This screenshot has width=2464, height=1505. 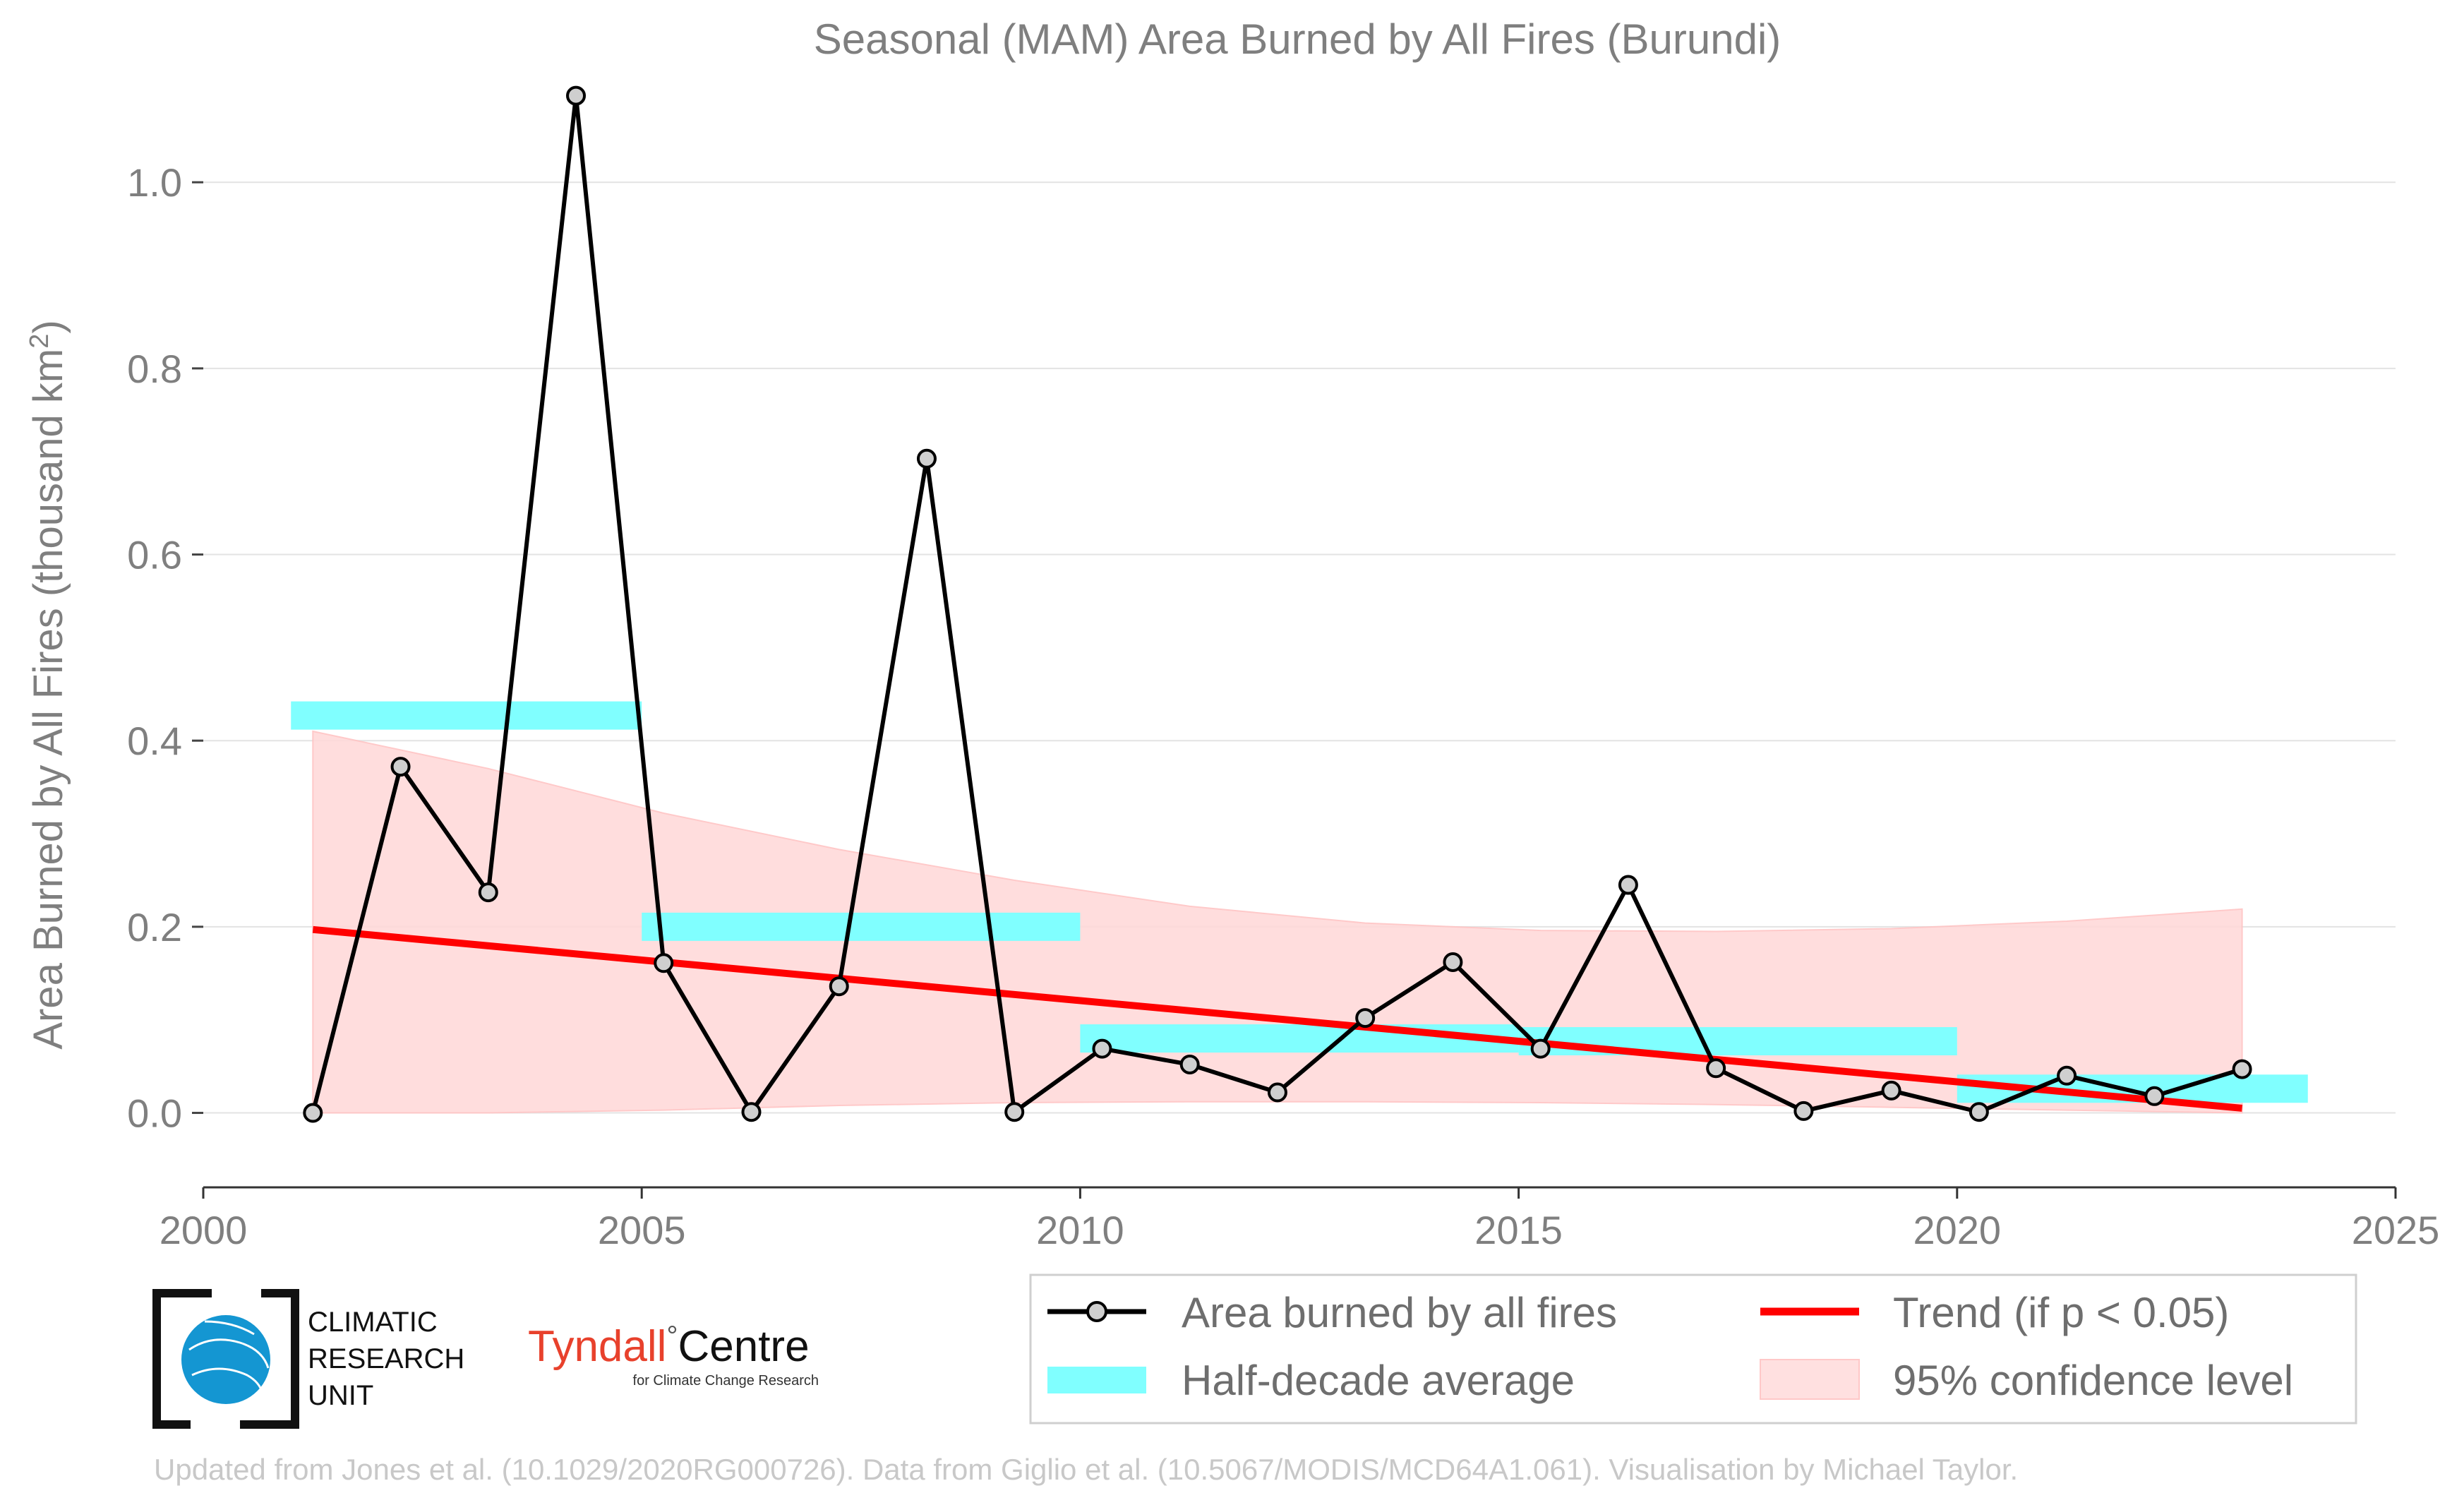 What do you see at coordinates (1957, 1230) in the screenshot?
I see `x-tick-label: 2020` at bounding box center [1957, 1230].